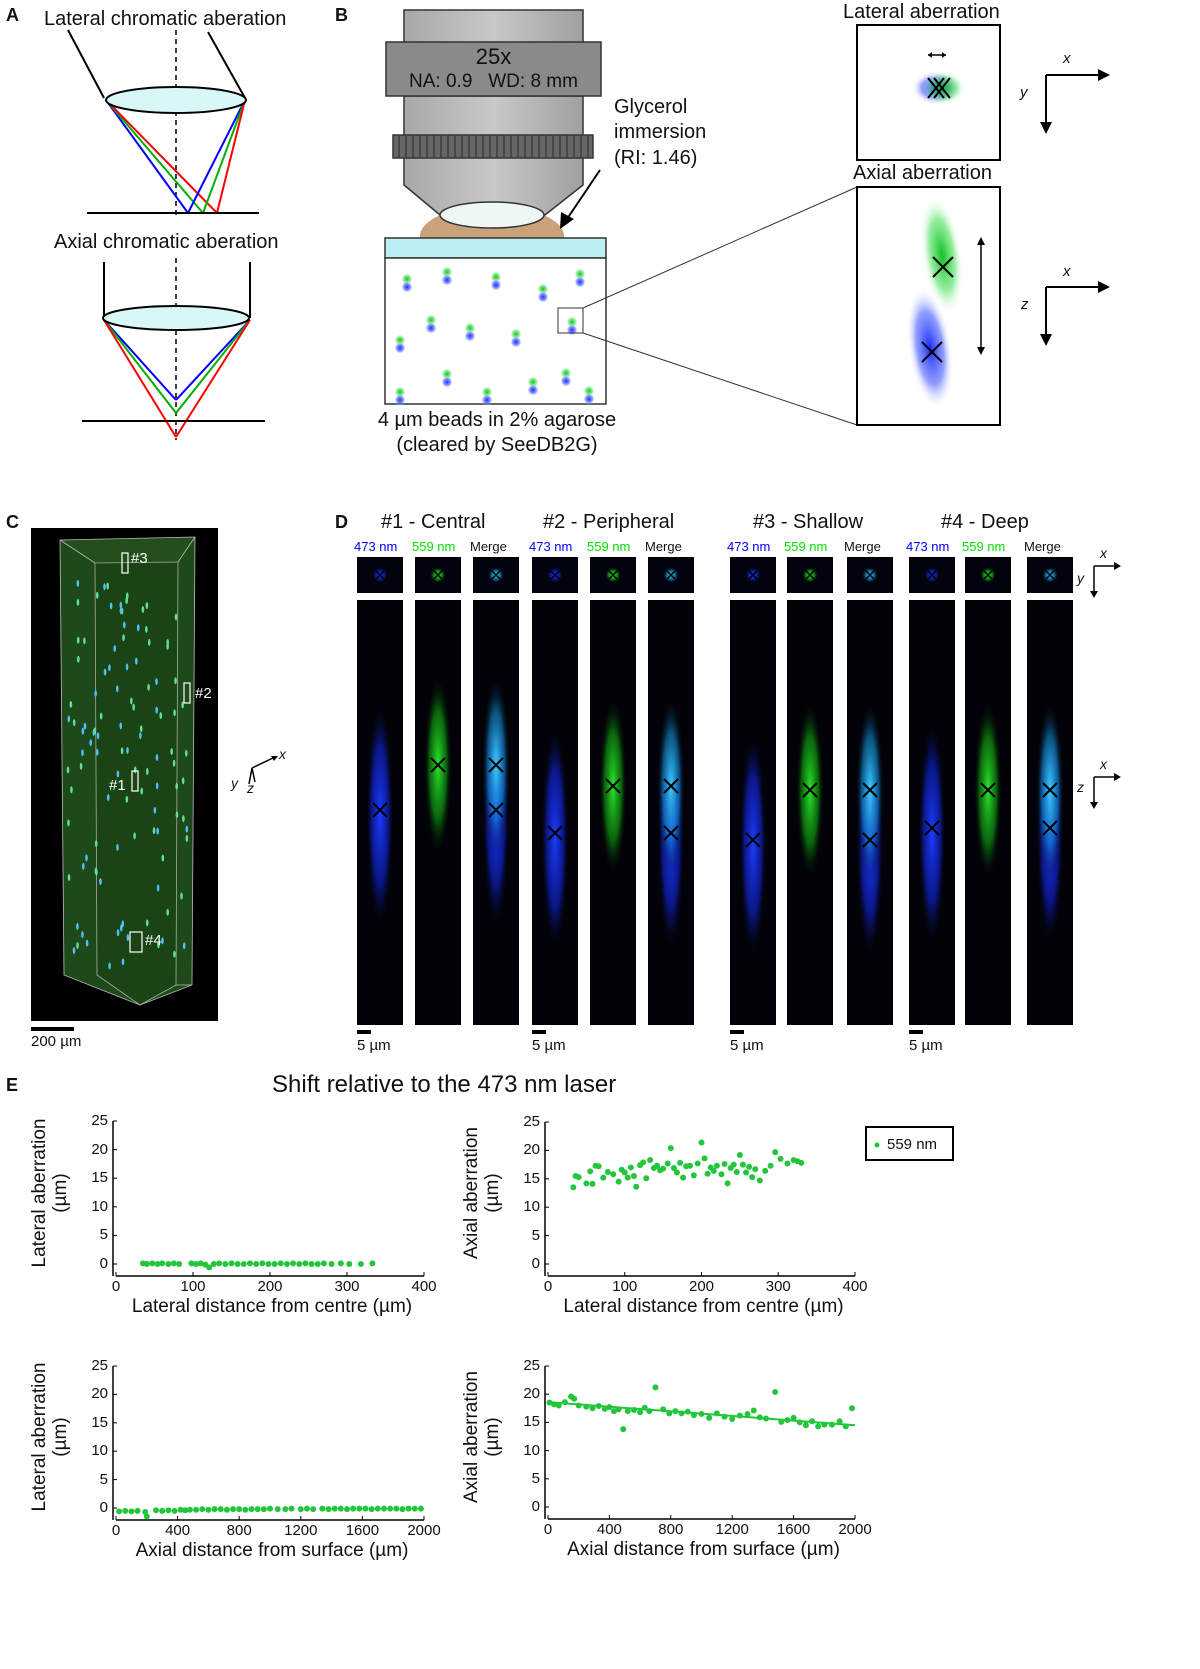 This screenshot has width=1200, height=1669. What do you see at coordinates (272, 1550) in the screenshot?
I see `x-axis-label: Axial distance from surface (µm)` at bounding box center [272, 1550].